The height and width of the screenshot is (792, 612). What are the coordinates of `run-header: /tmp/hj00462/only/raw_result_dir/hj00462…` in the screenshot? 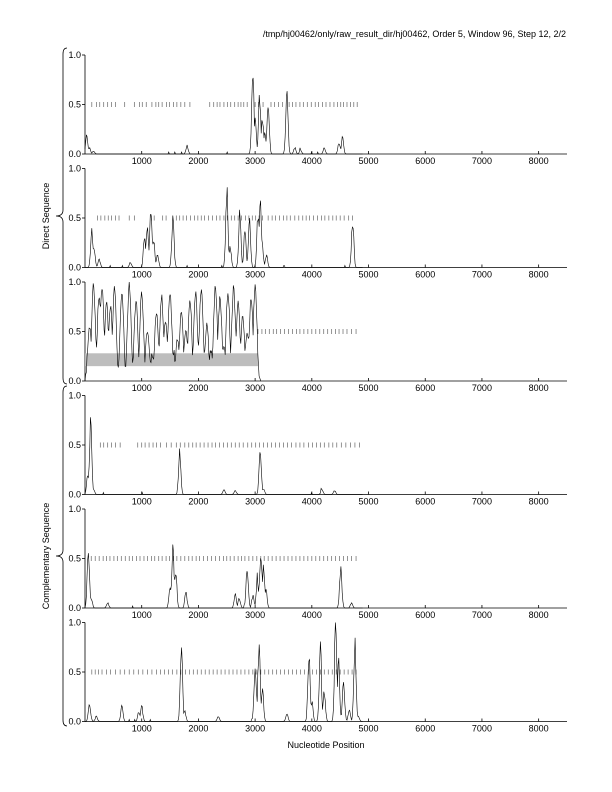 It's located at (414, 34).